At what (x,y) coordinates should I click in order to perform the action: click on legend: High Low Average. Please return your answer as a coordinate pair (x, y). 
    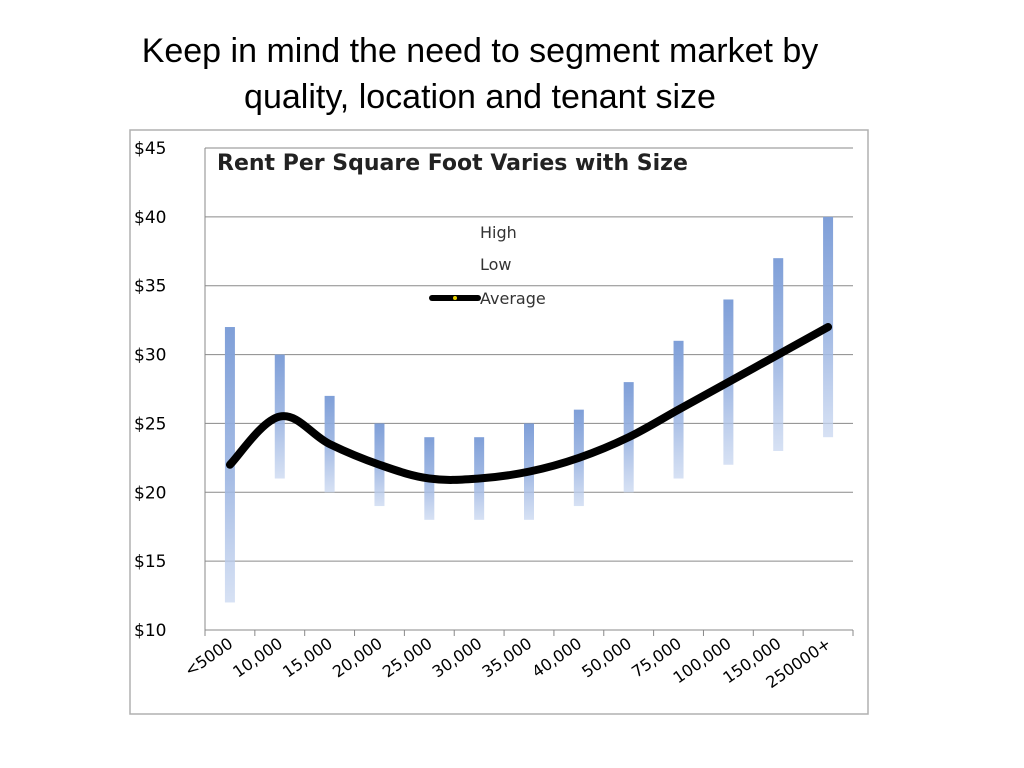
    Looking at the image, I should click on (487, 265).